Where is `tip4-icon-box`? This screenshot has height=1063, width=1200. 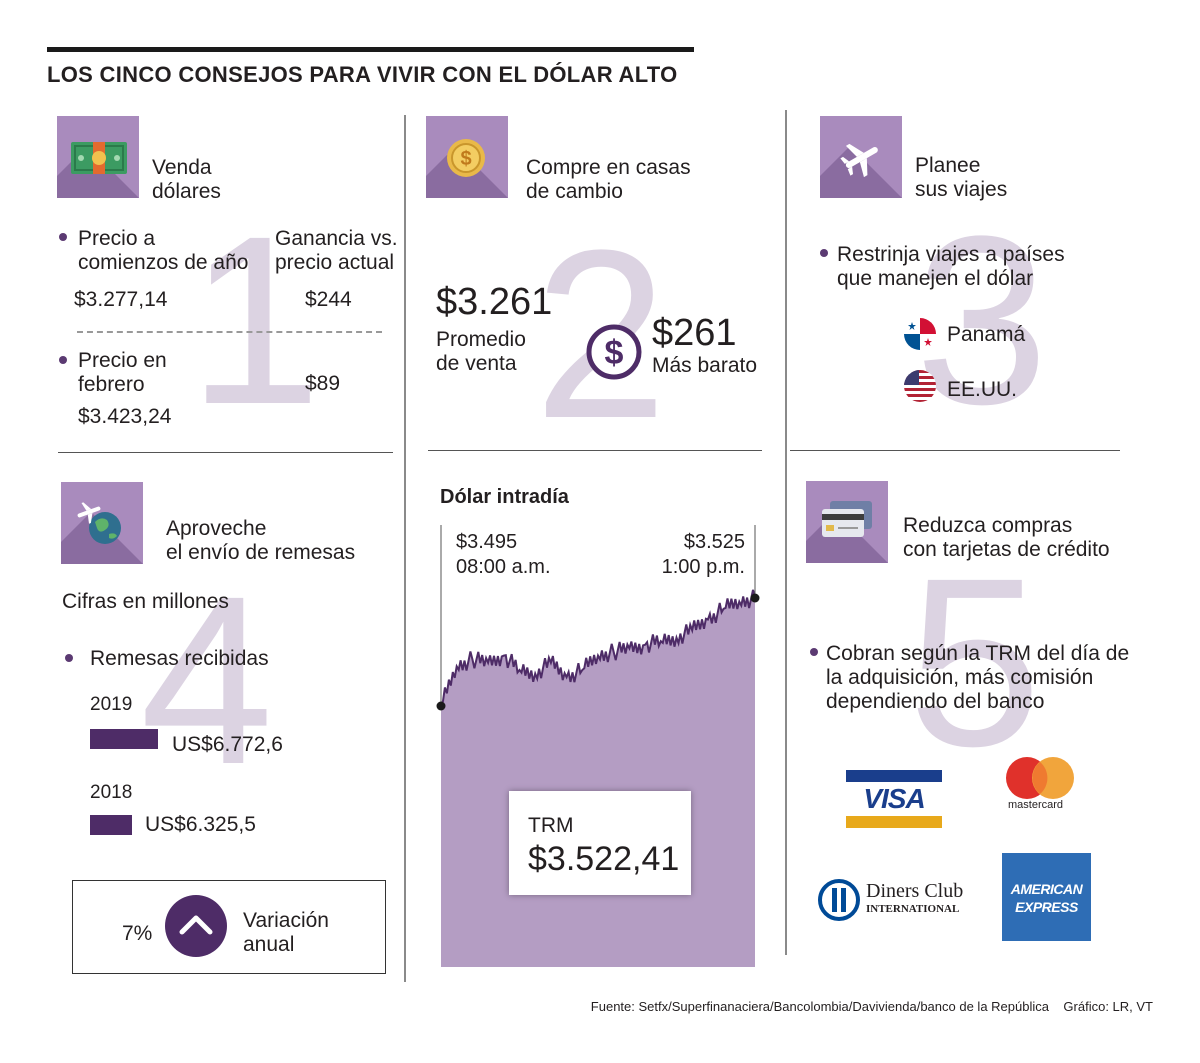 tip4-icon-box is located at coordinates (102, 523).